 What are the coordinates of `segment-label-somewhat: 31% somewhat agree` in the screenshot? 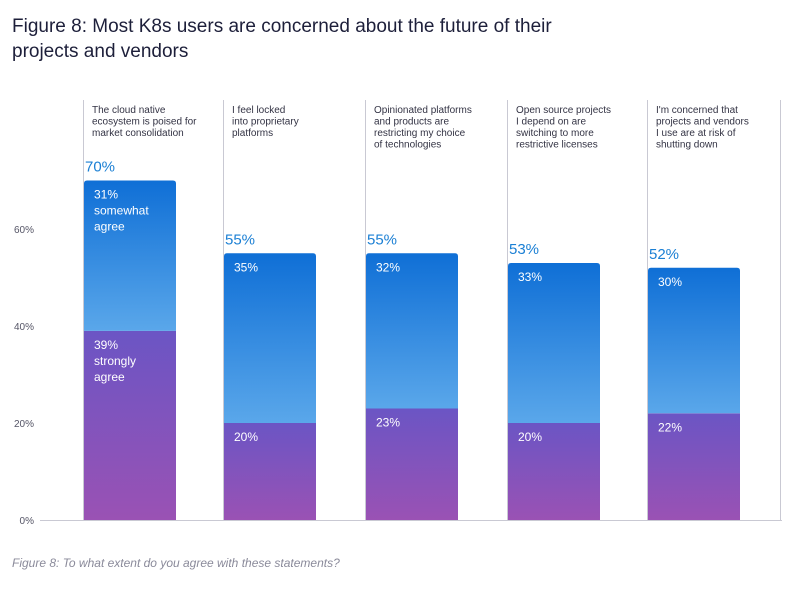 It's located at (121, 211).